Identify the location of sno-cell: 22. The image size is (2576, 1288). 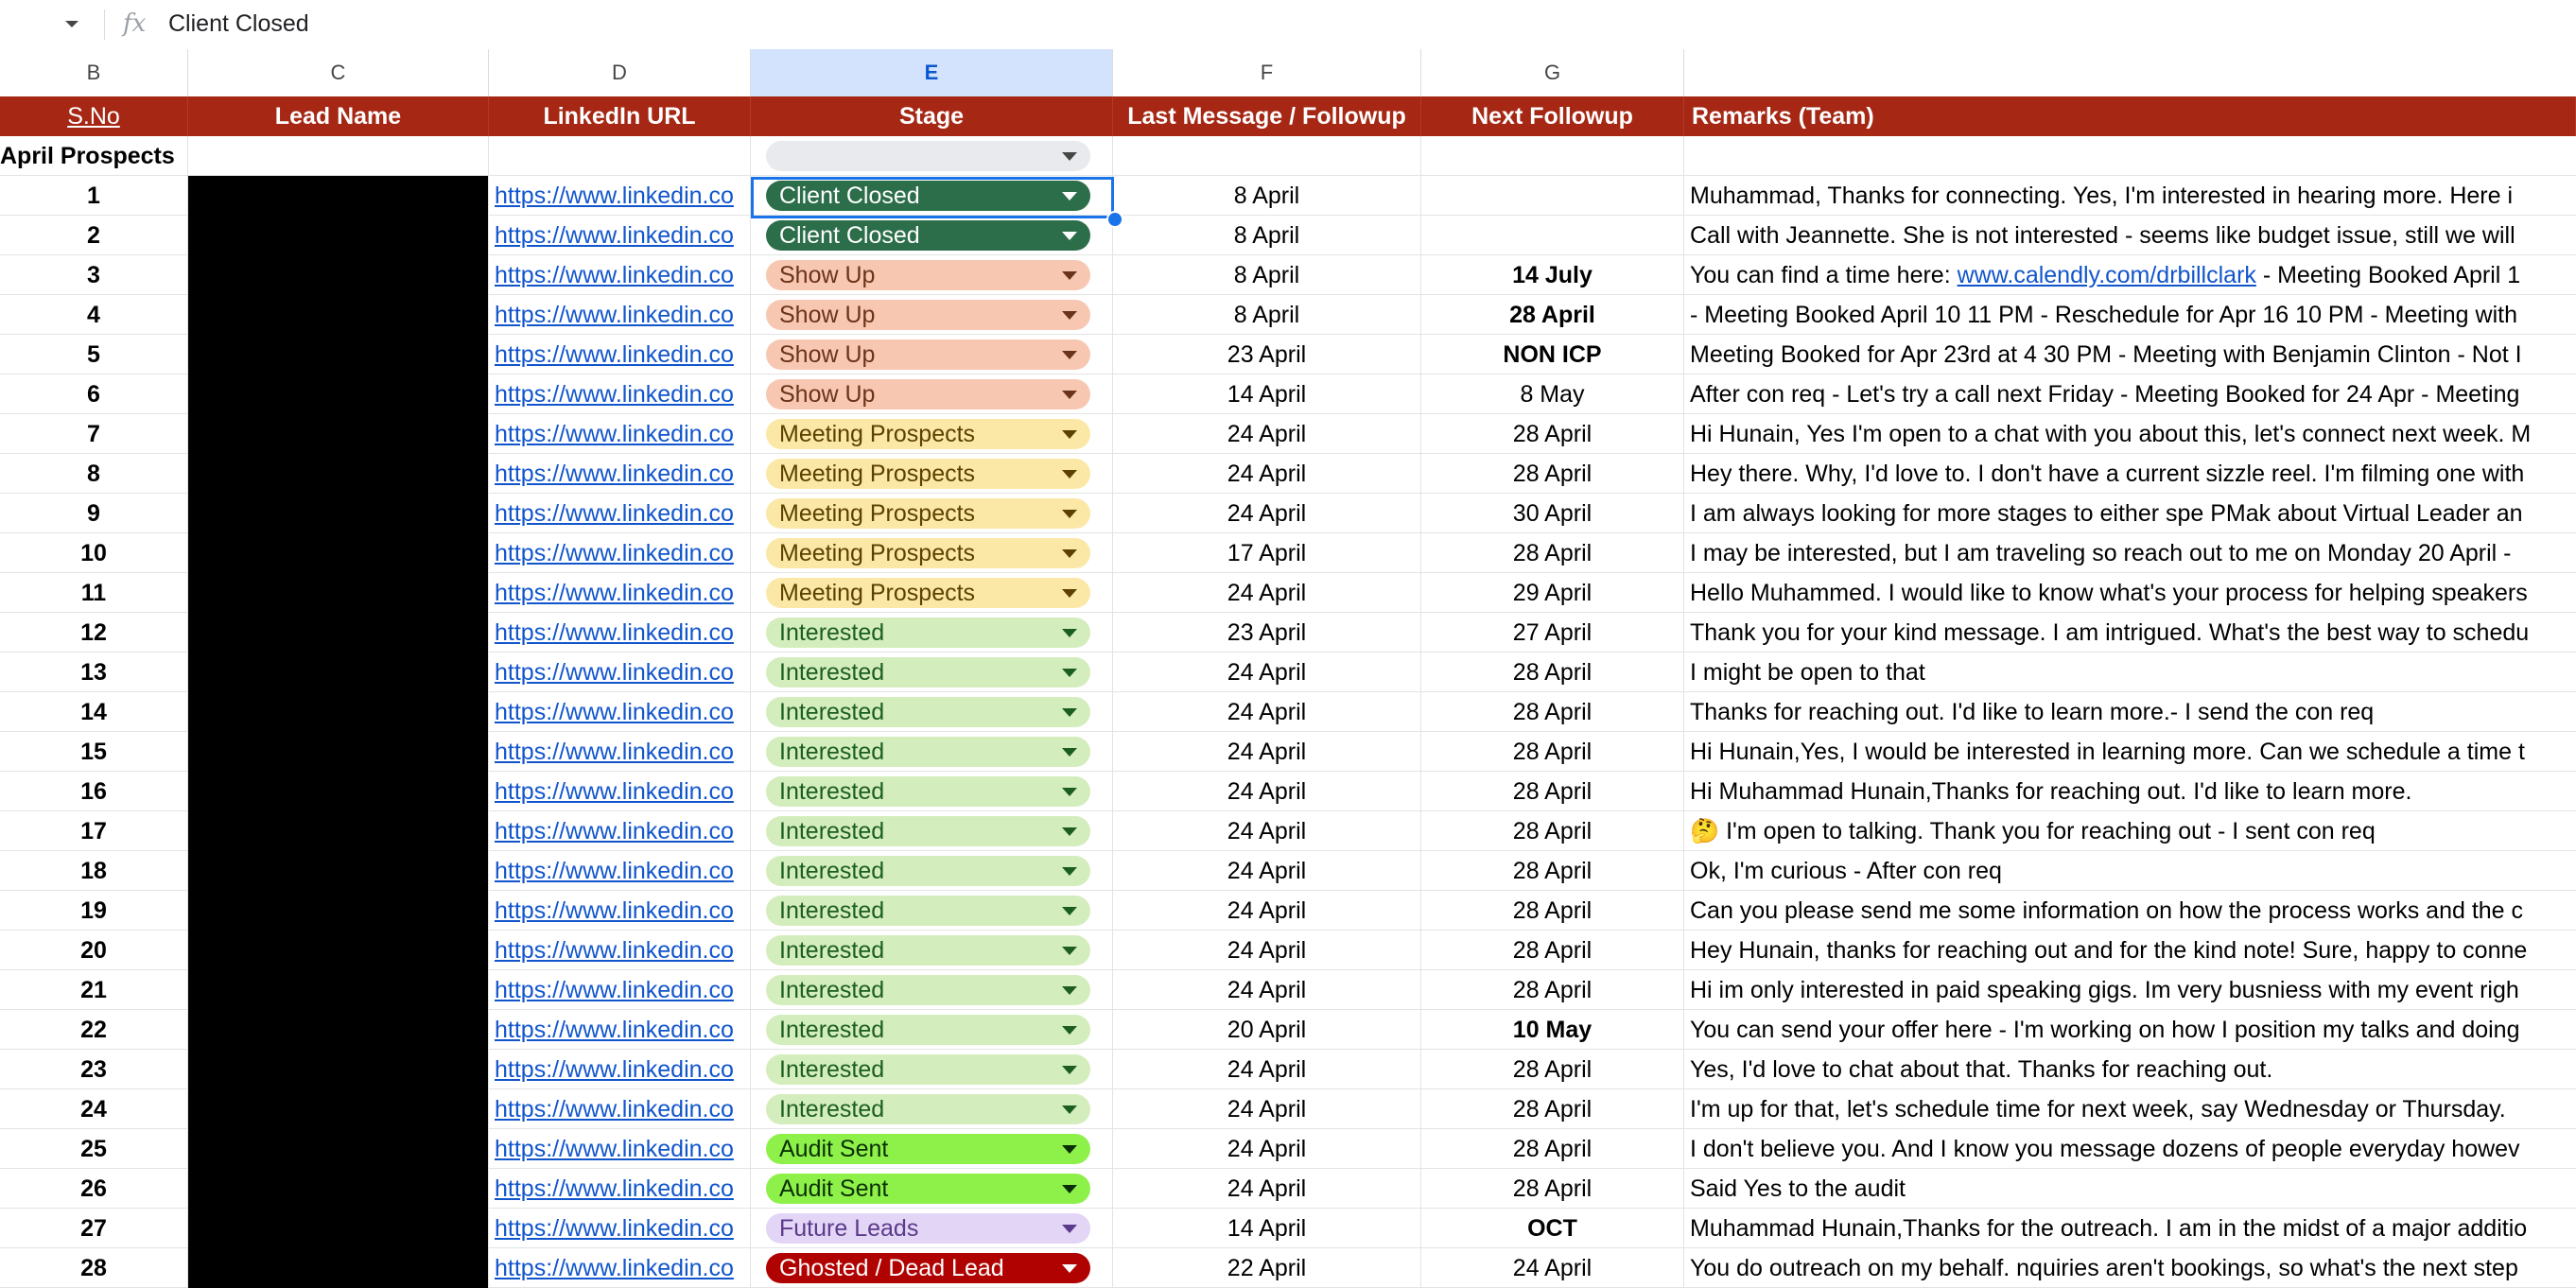
(94, 1030).